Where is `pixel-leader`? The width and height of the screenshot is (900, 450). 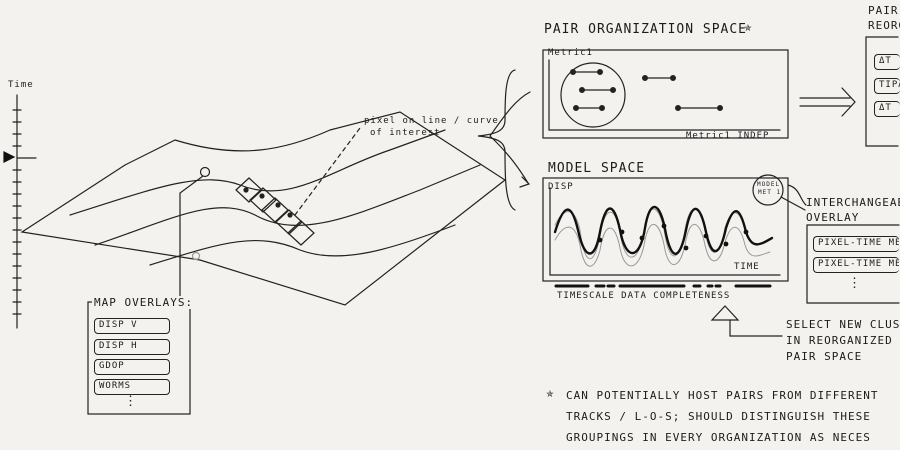
pixel-leader is located at coordinates (191, 237).